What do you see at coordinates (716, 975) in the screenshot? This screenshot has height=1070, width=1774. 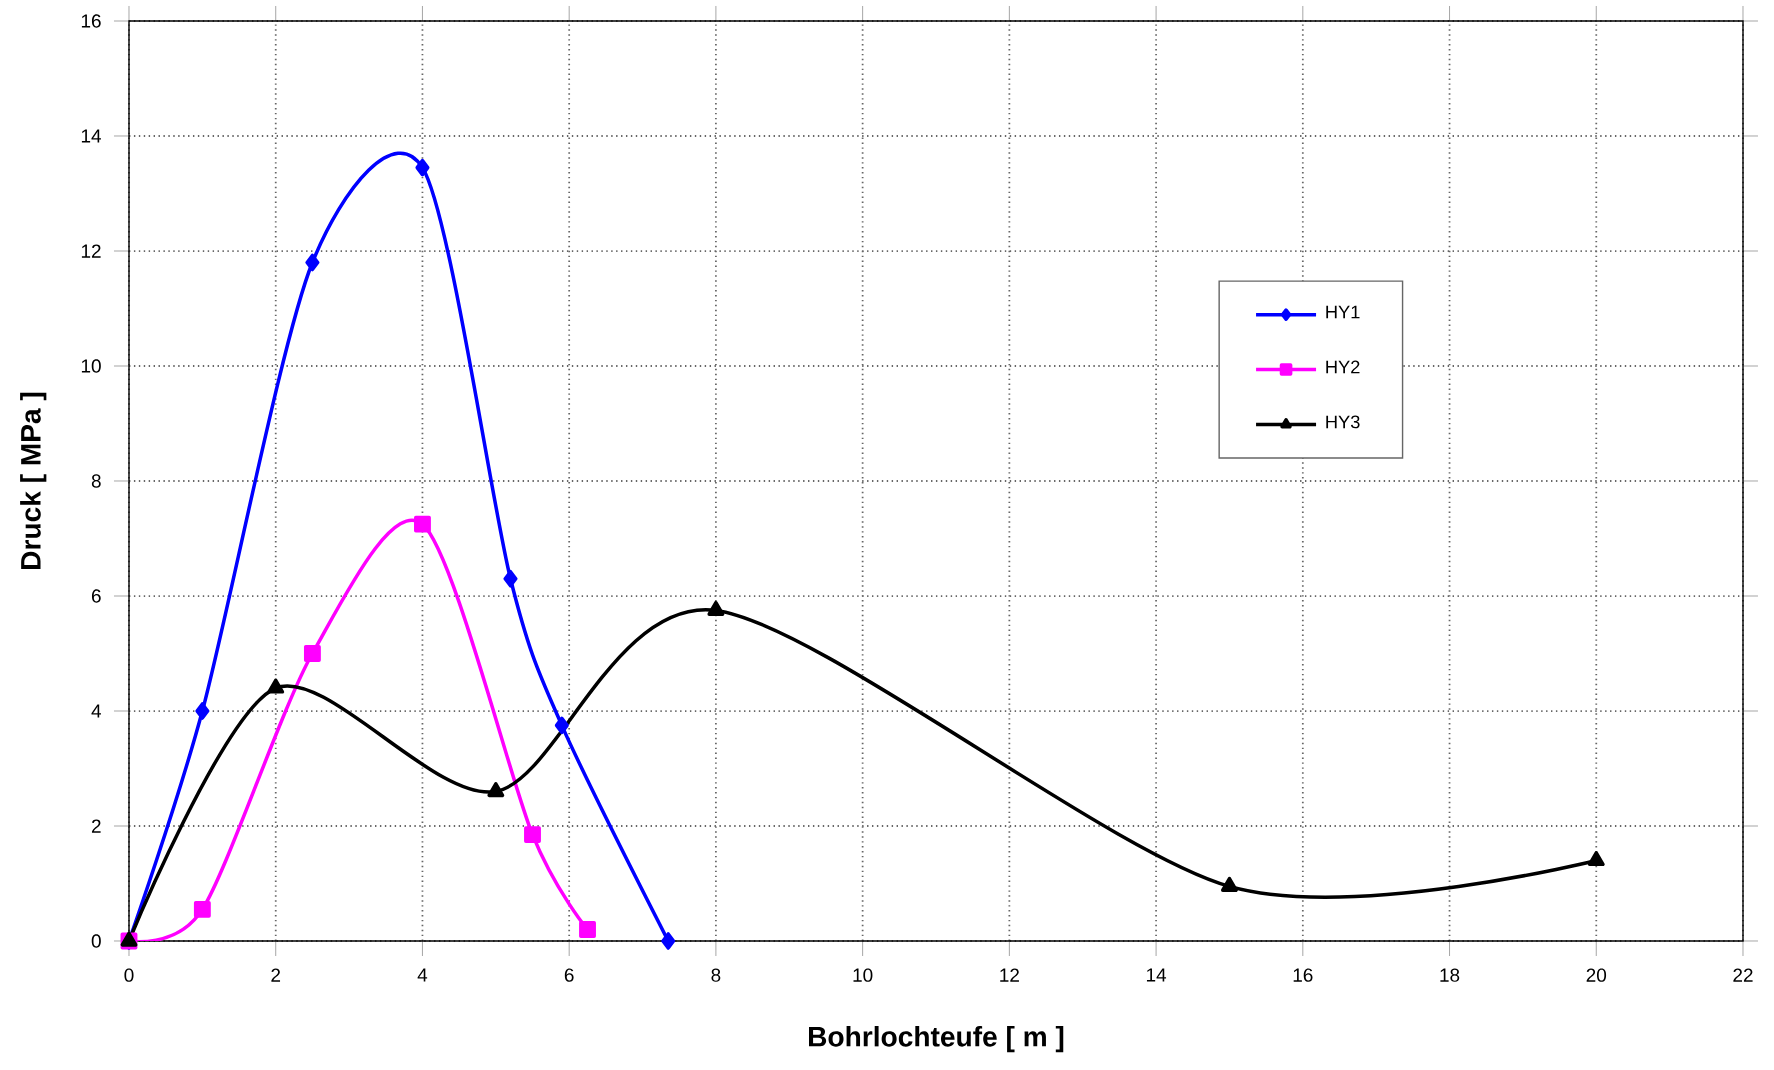 I see `x-tick-label: 8` at bounding box center [716, 975].